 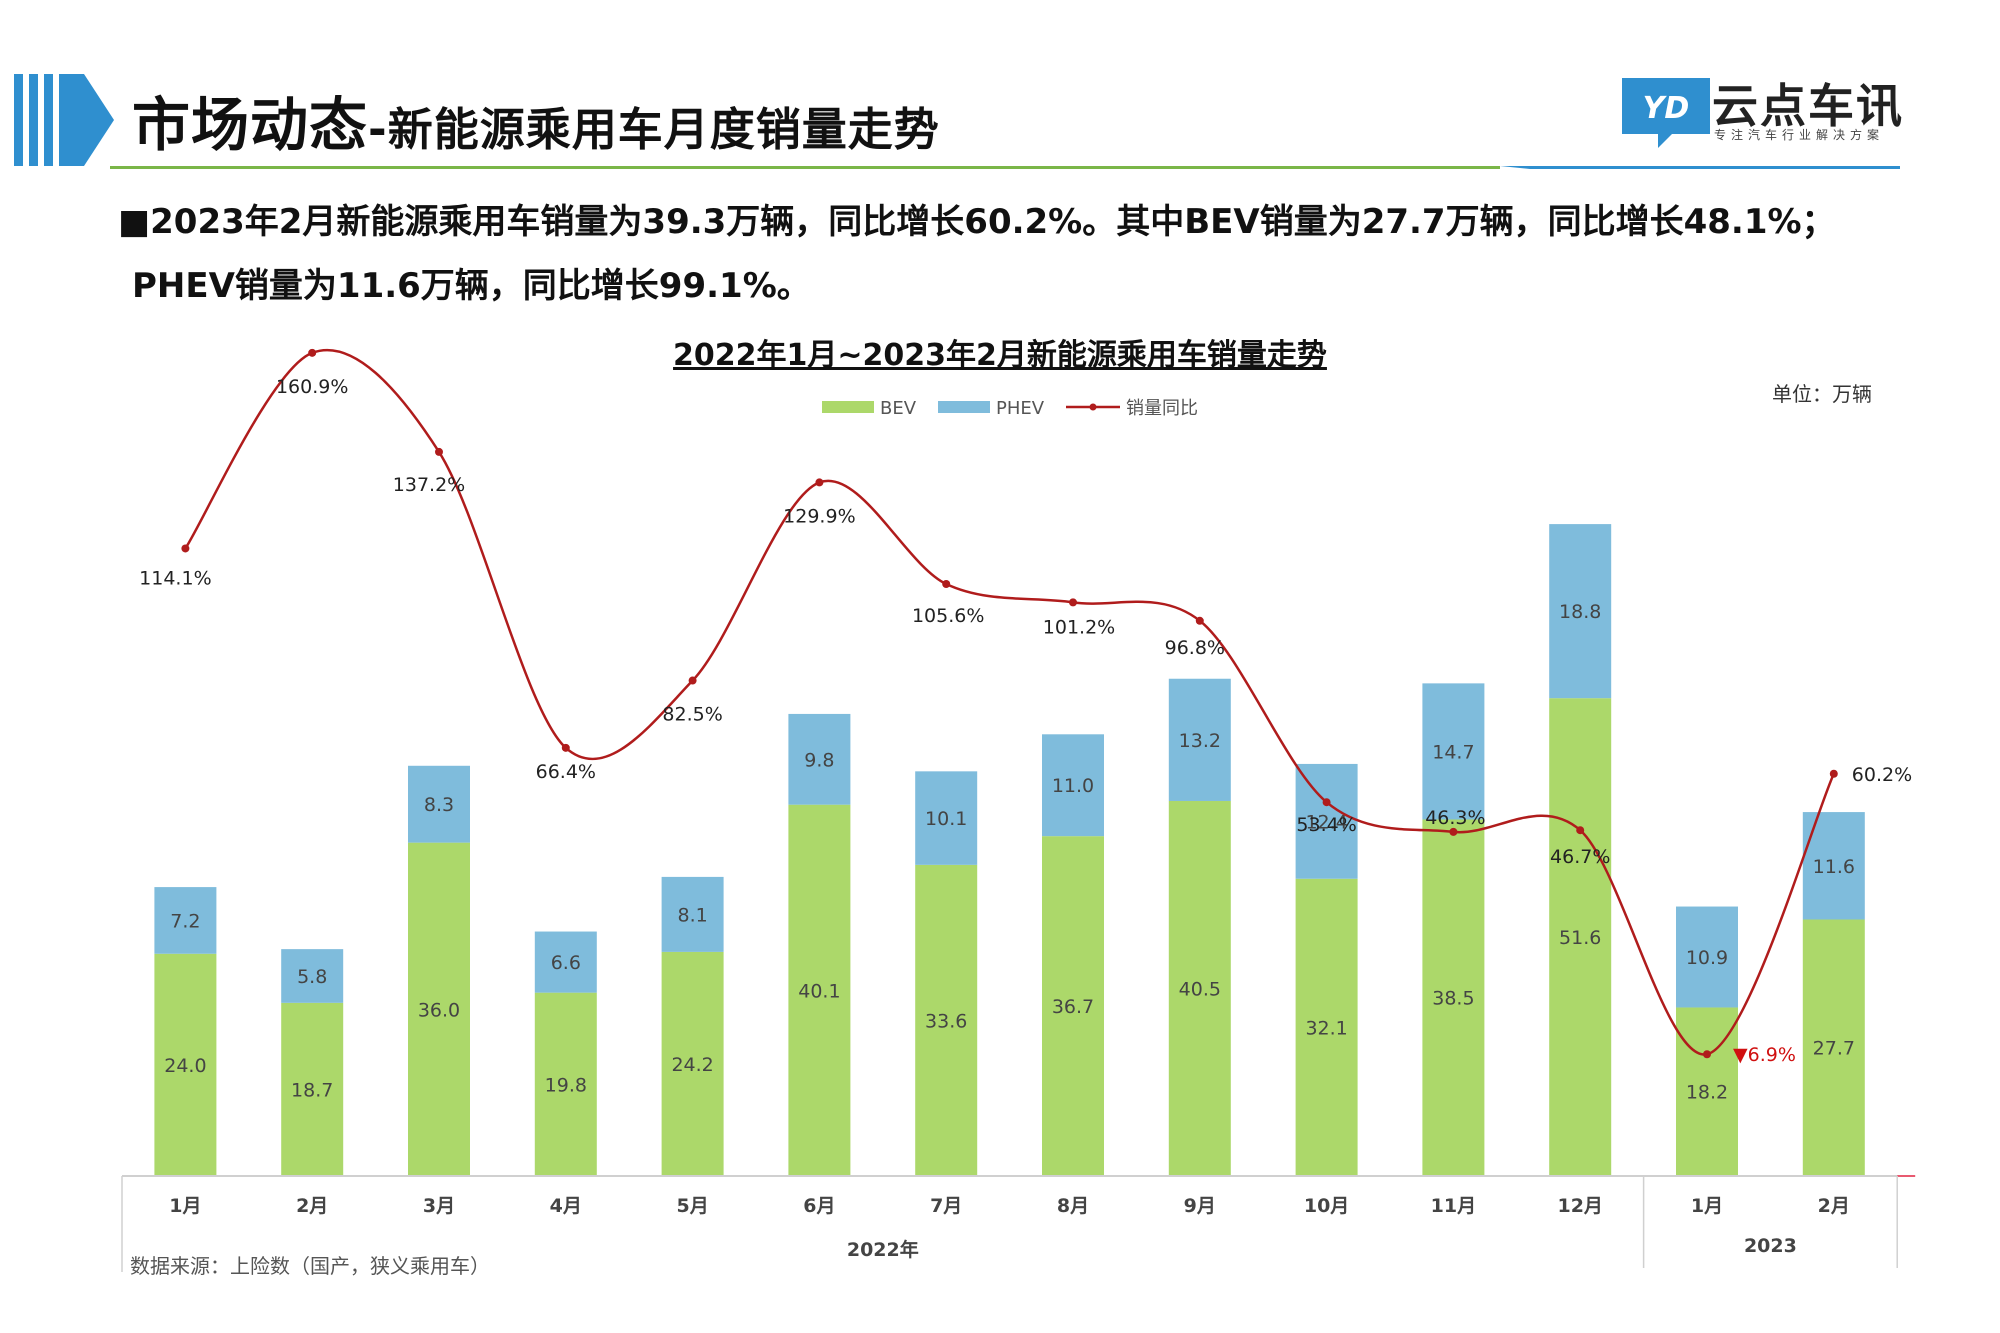 I want to click on data-label-yoy: 46.3%, so click(x=1455, y=818).